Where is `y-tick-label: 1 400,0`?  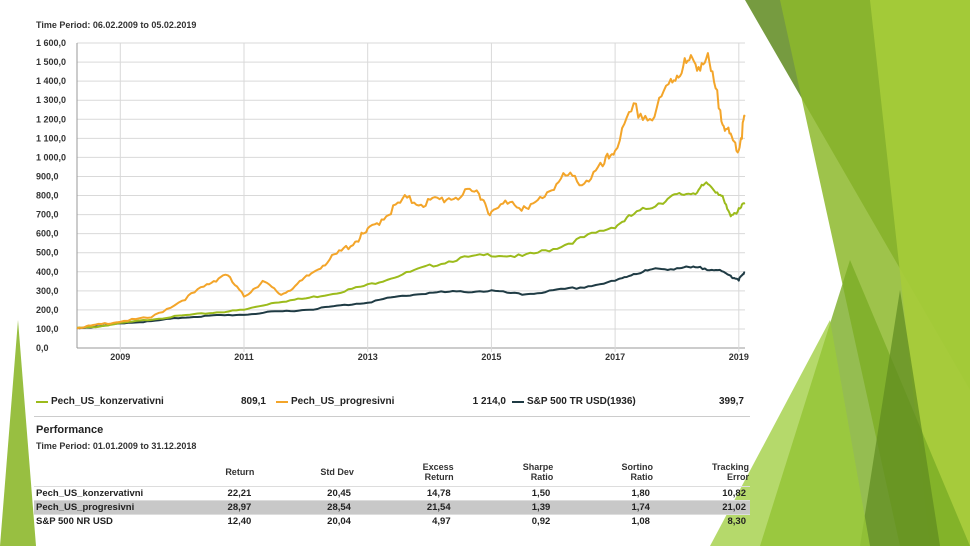
y-tick-label: 1 400,0 is located at coordinates (51, 81).